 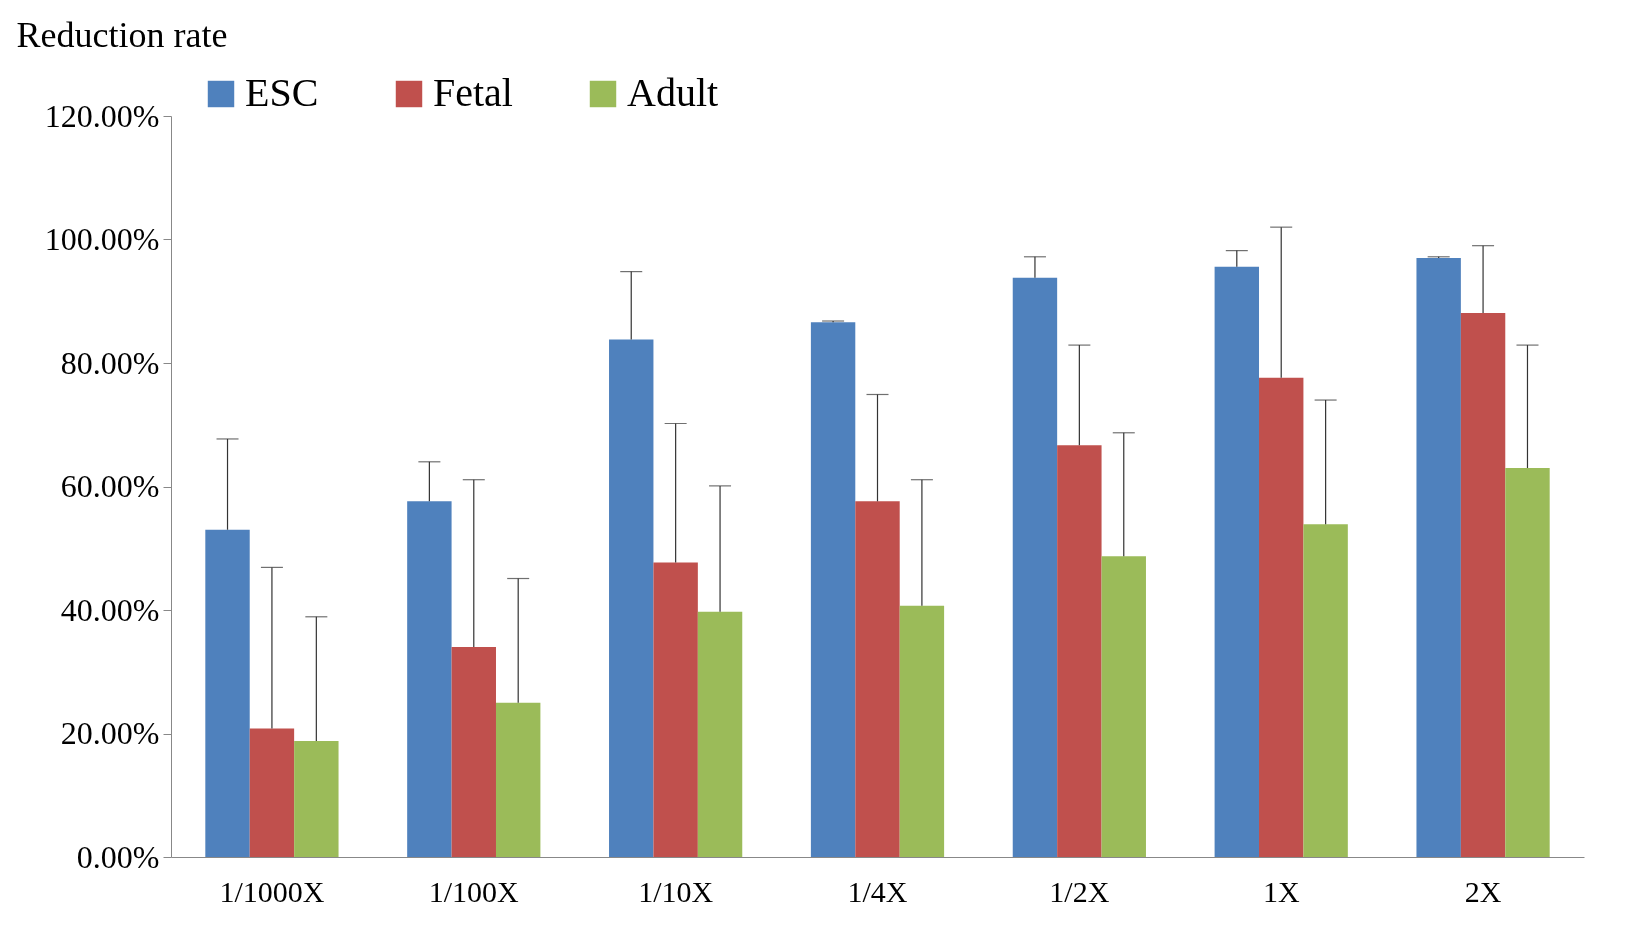 I want to click on x-tick-label: 1/4X, so click(x=877, y=891).